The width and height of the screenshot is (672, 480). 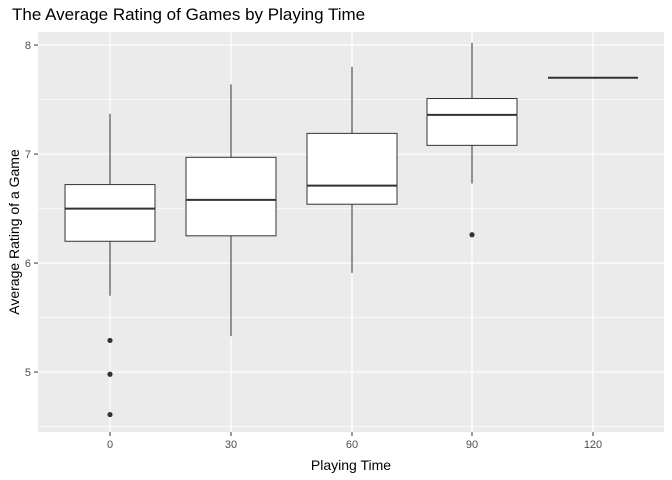 I want to click on y-tick-label: 7, so click(x=28, y=155).